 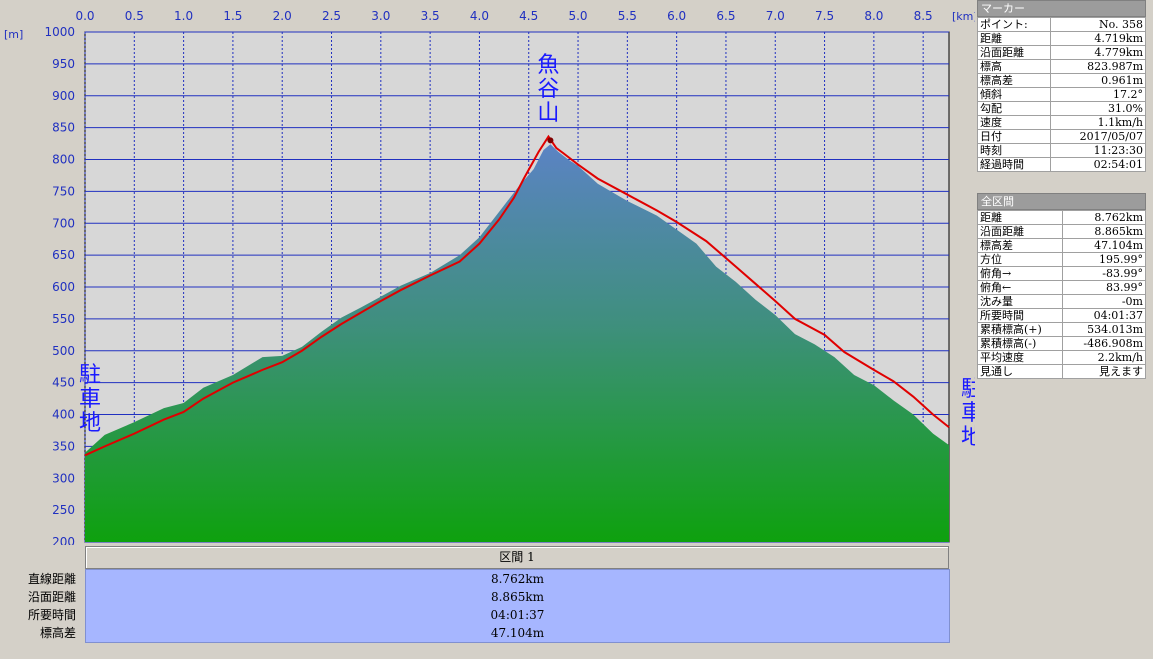 I want to click on all-section-value: 8.865km, so click(x=1104, y=231).